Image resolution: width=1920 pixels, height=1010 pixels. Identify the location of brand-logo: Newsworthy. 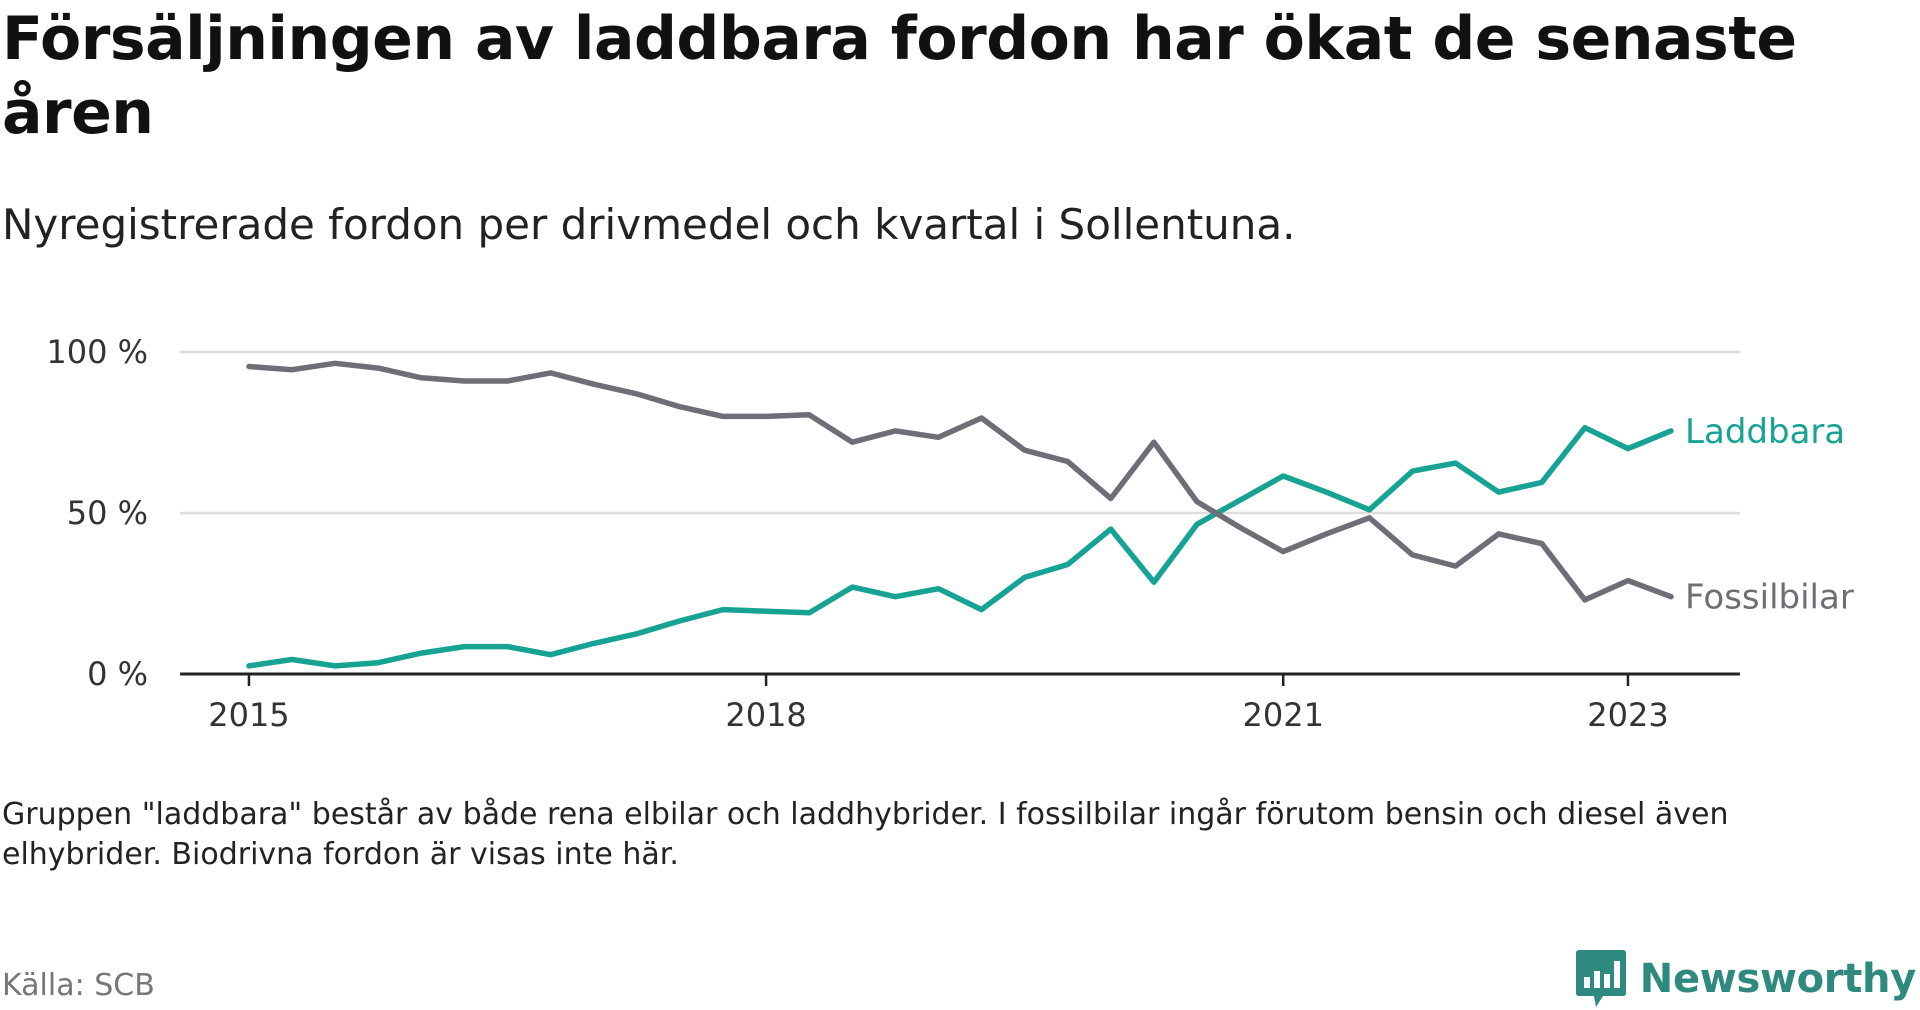
(1746, 979).